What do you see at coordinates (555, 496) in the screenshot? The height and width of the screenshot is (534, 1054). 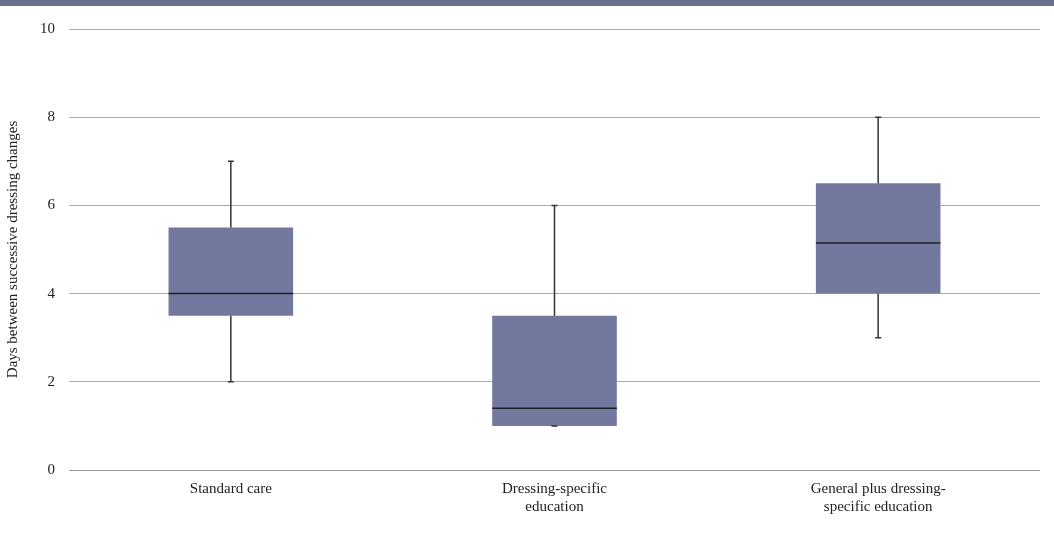 I see `x-tick-label: Dressing-specific education` at bounding box center [555, 496].